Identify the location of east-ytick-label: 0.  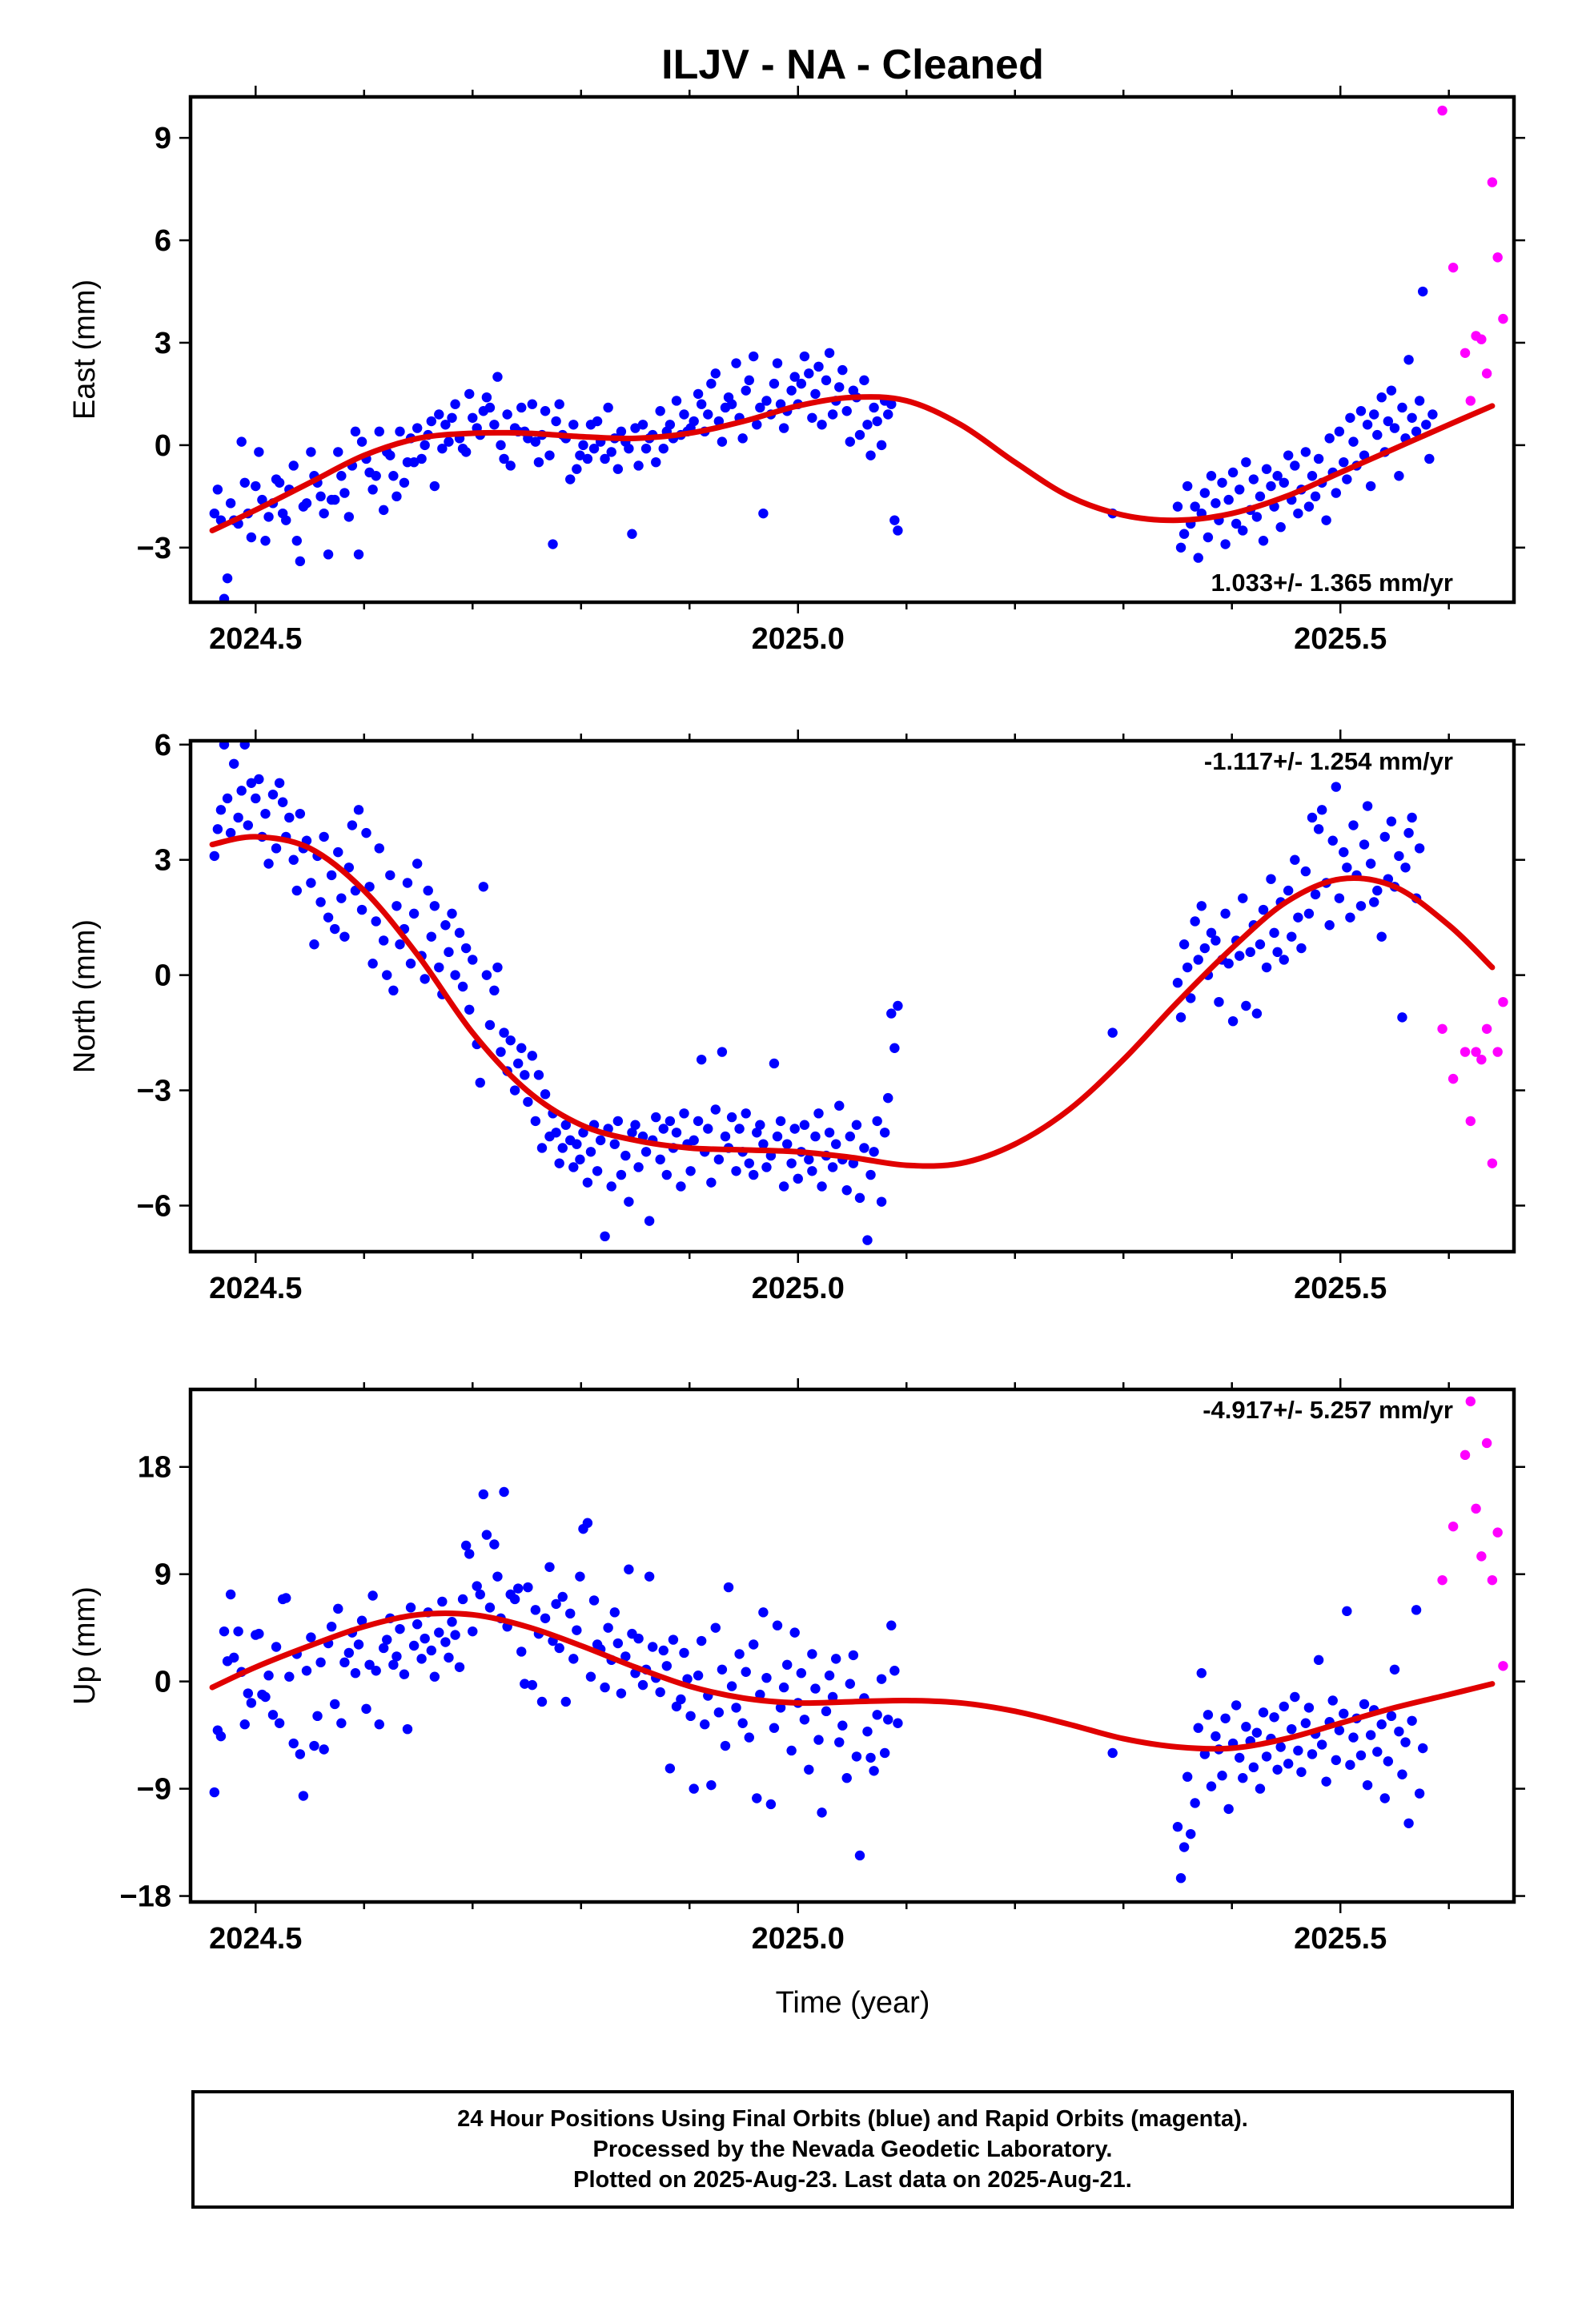
(163, 446).